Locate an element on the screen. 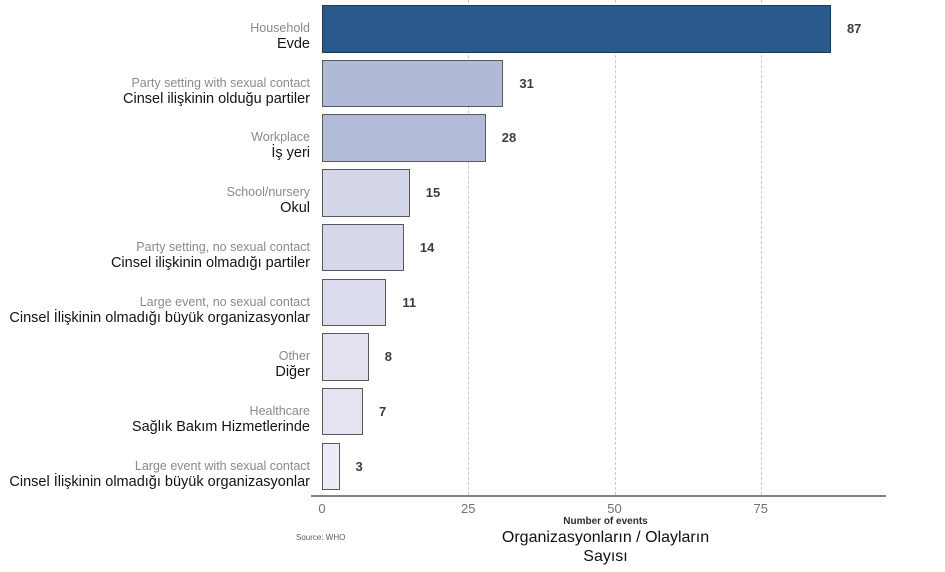 This screenshot has height=572, width=945. value-label: 11 is located at coordinates (409, 302).